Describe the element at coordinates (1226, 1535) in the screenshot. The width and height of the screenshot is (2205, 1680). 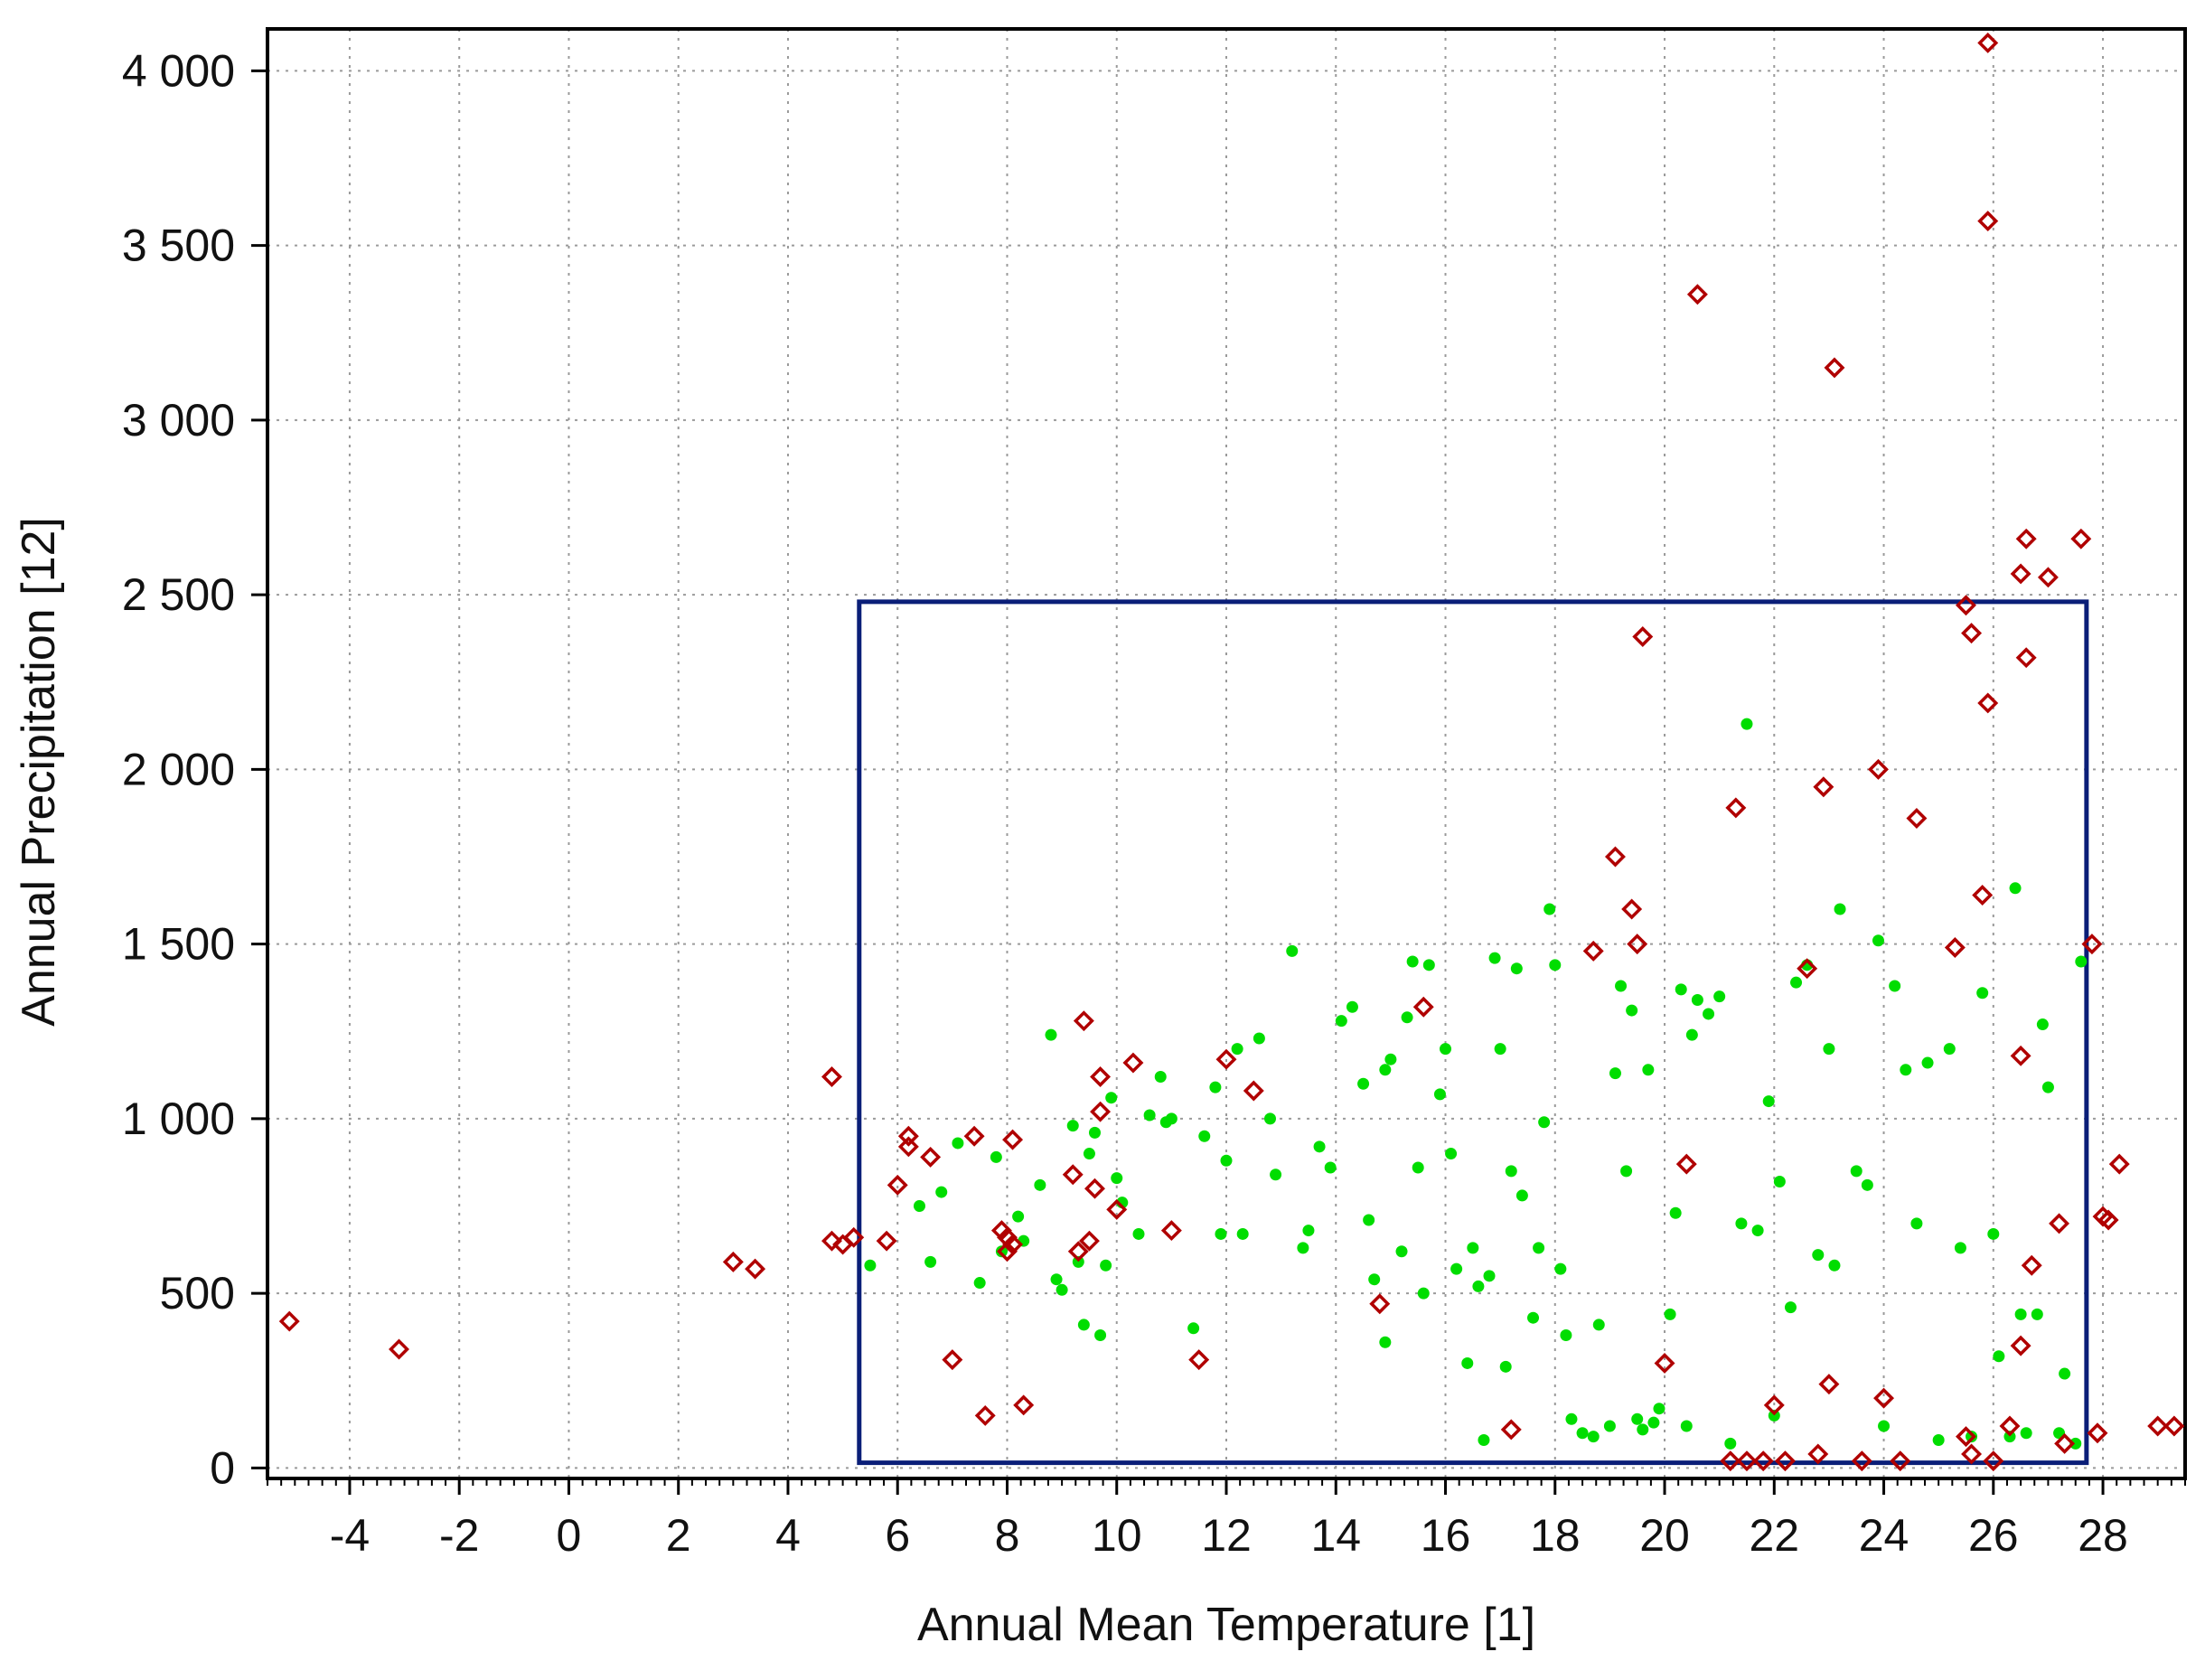
I see `x-tick-label: 12` at that location.